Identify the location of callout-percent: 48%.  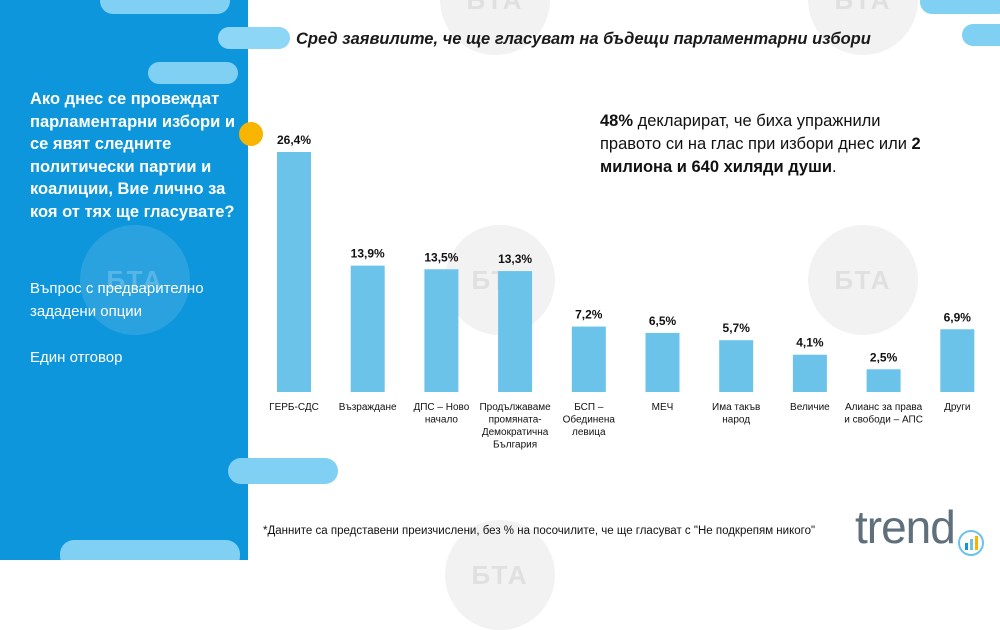
(617, 121).